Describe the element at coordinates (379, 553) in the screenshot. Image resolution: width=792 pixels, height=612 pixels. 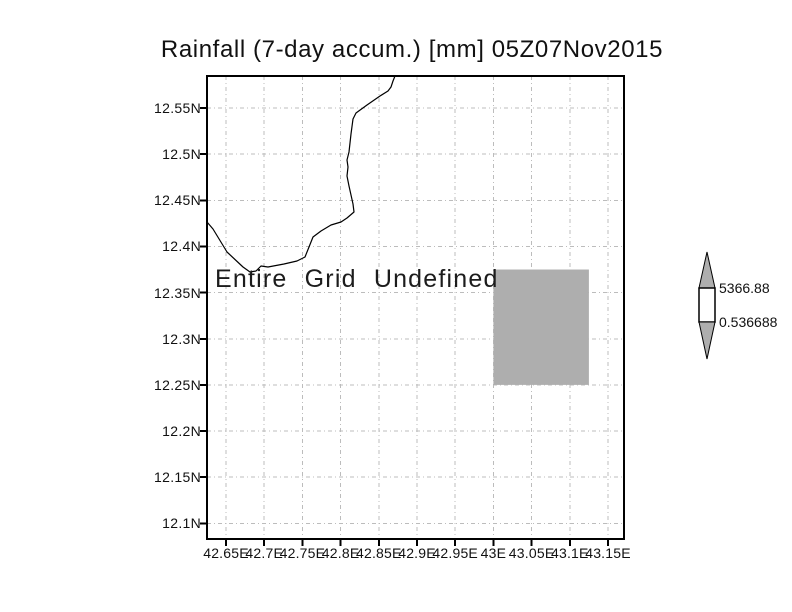
I see `x-tick-label: 42.85E` at that location.